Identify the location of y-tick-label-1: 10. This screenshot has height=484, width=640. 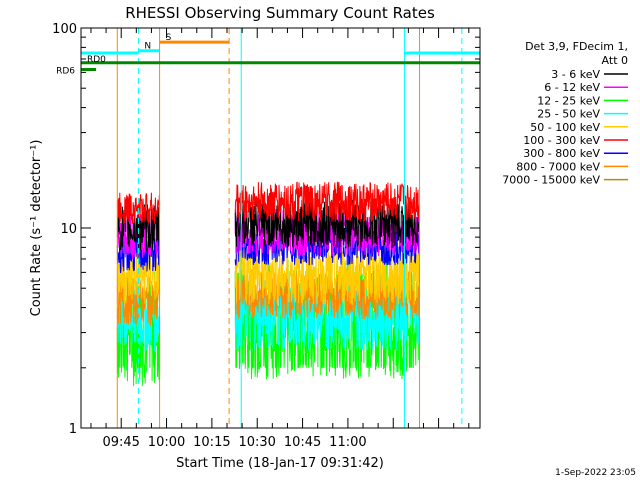
(68, 229).